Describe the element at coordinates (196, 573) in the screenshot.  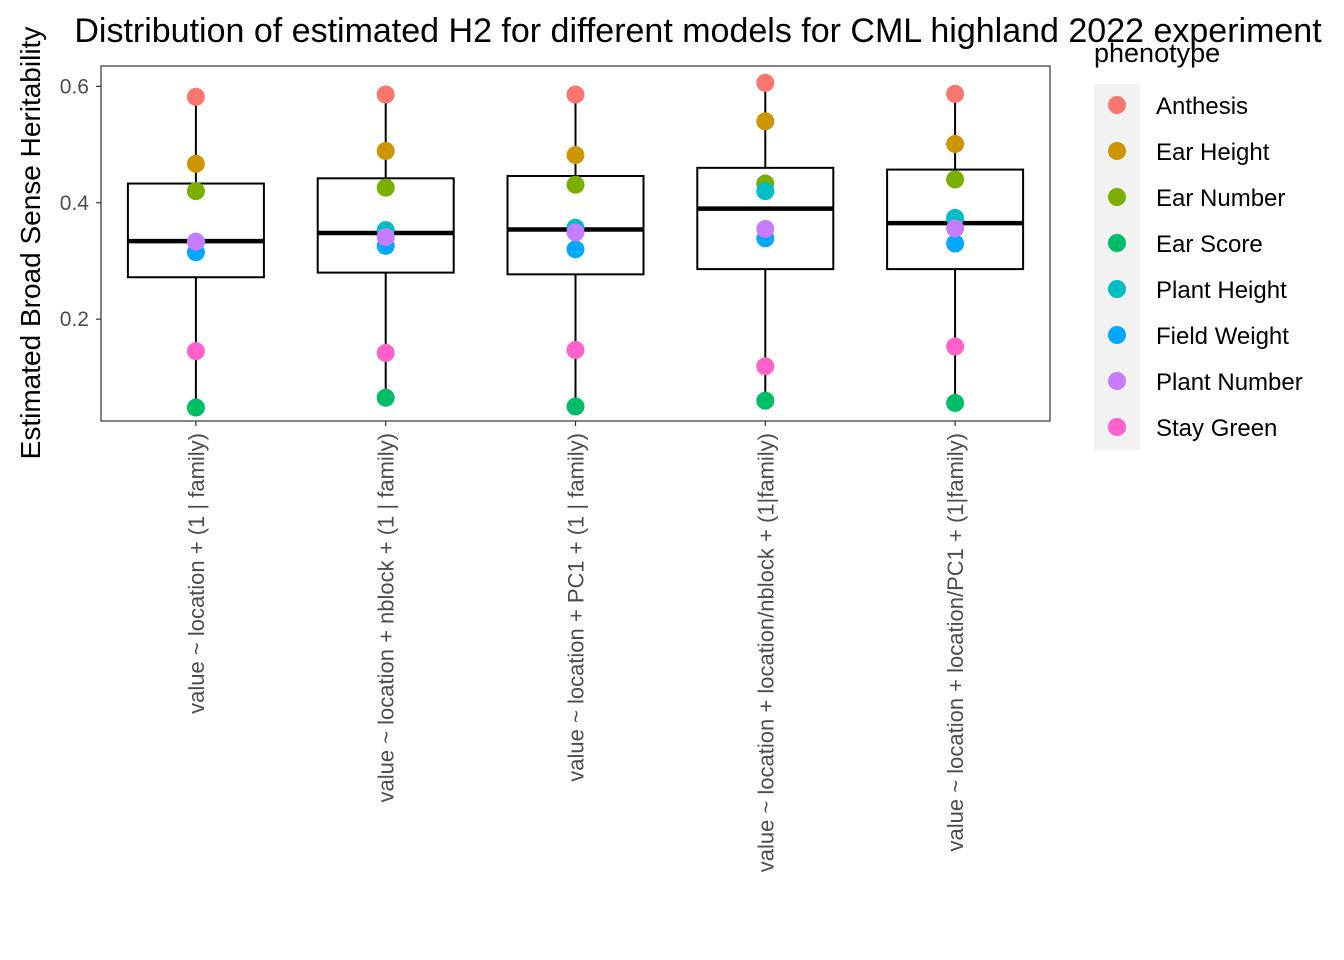
I see `x-tick-label: value ~ location + (1 | family)` at that location.